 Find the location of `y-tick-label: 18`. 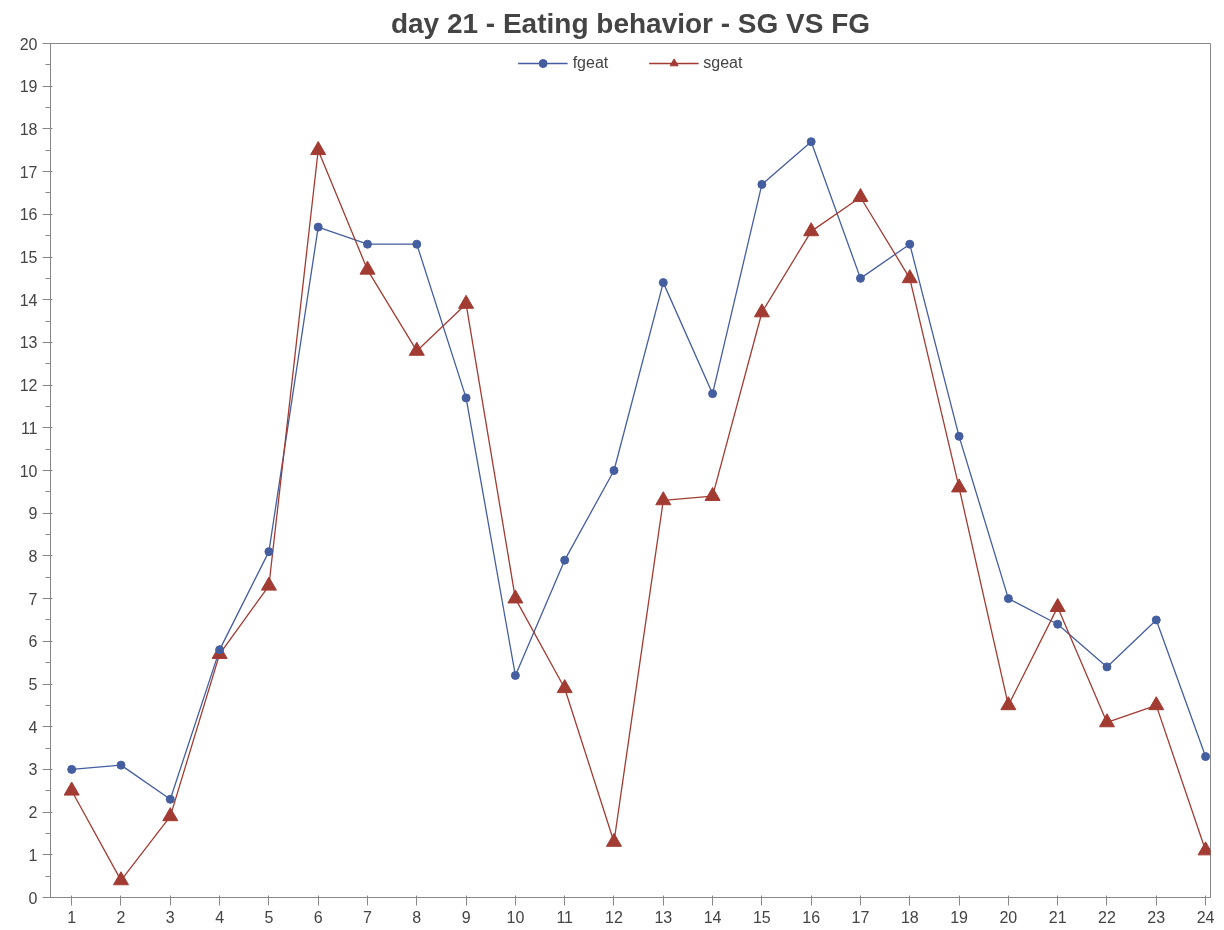

y-tick-label: 18 is located at coordinates (28, 129).